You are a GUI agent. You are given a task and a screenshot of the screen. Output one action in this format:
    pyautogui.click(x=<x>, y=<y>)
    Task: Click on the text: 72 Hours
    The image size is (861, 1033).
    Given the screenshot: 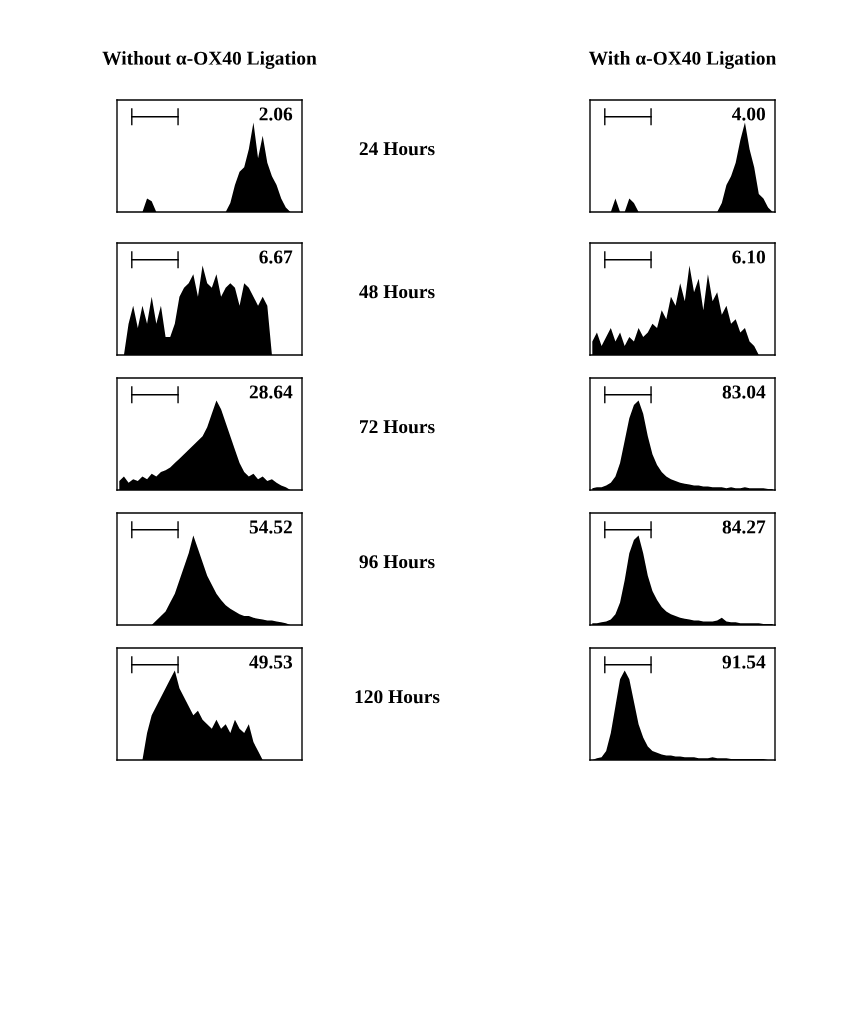 What is the action you would take?
    pyautogui.click(x=397, y=427)
    